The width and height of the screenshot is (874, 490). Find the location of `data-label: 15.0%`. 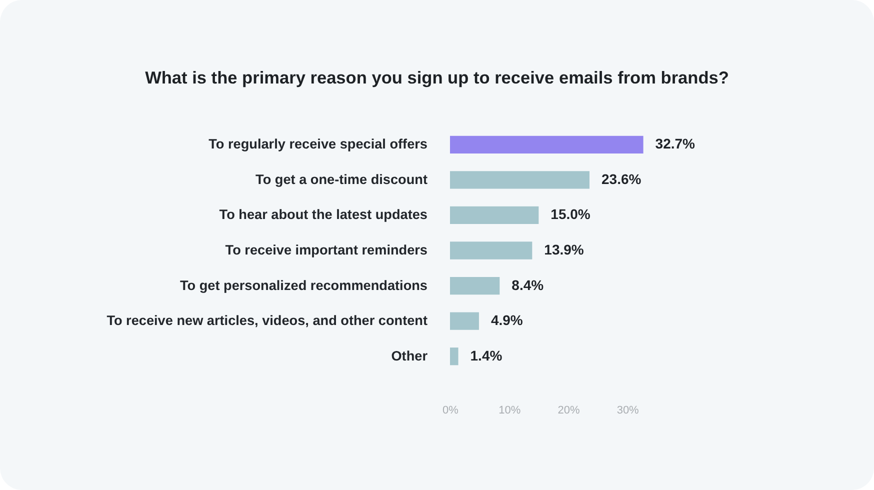

data-label: 15.0% is located at coordinates (570, 214).